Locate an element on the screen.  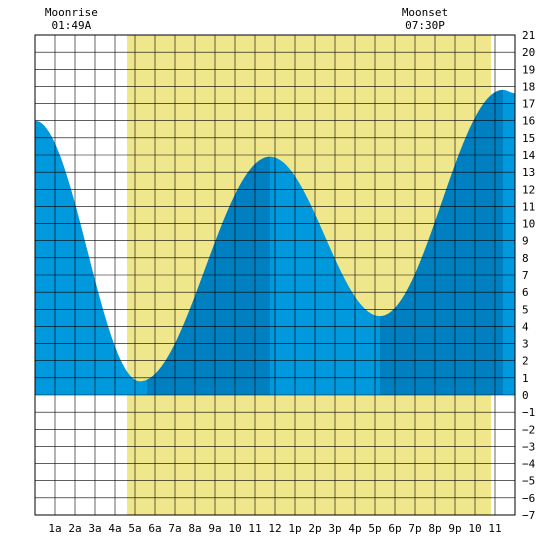
y-tick-label: 21 is located at coordinates (528, 35).